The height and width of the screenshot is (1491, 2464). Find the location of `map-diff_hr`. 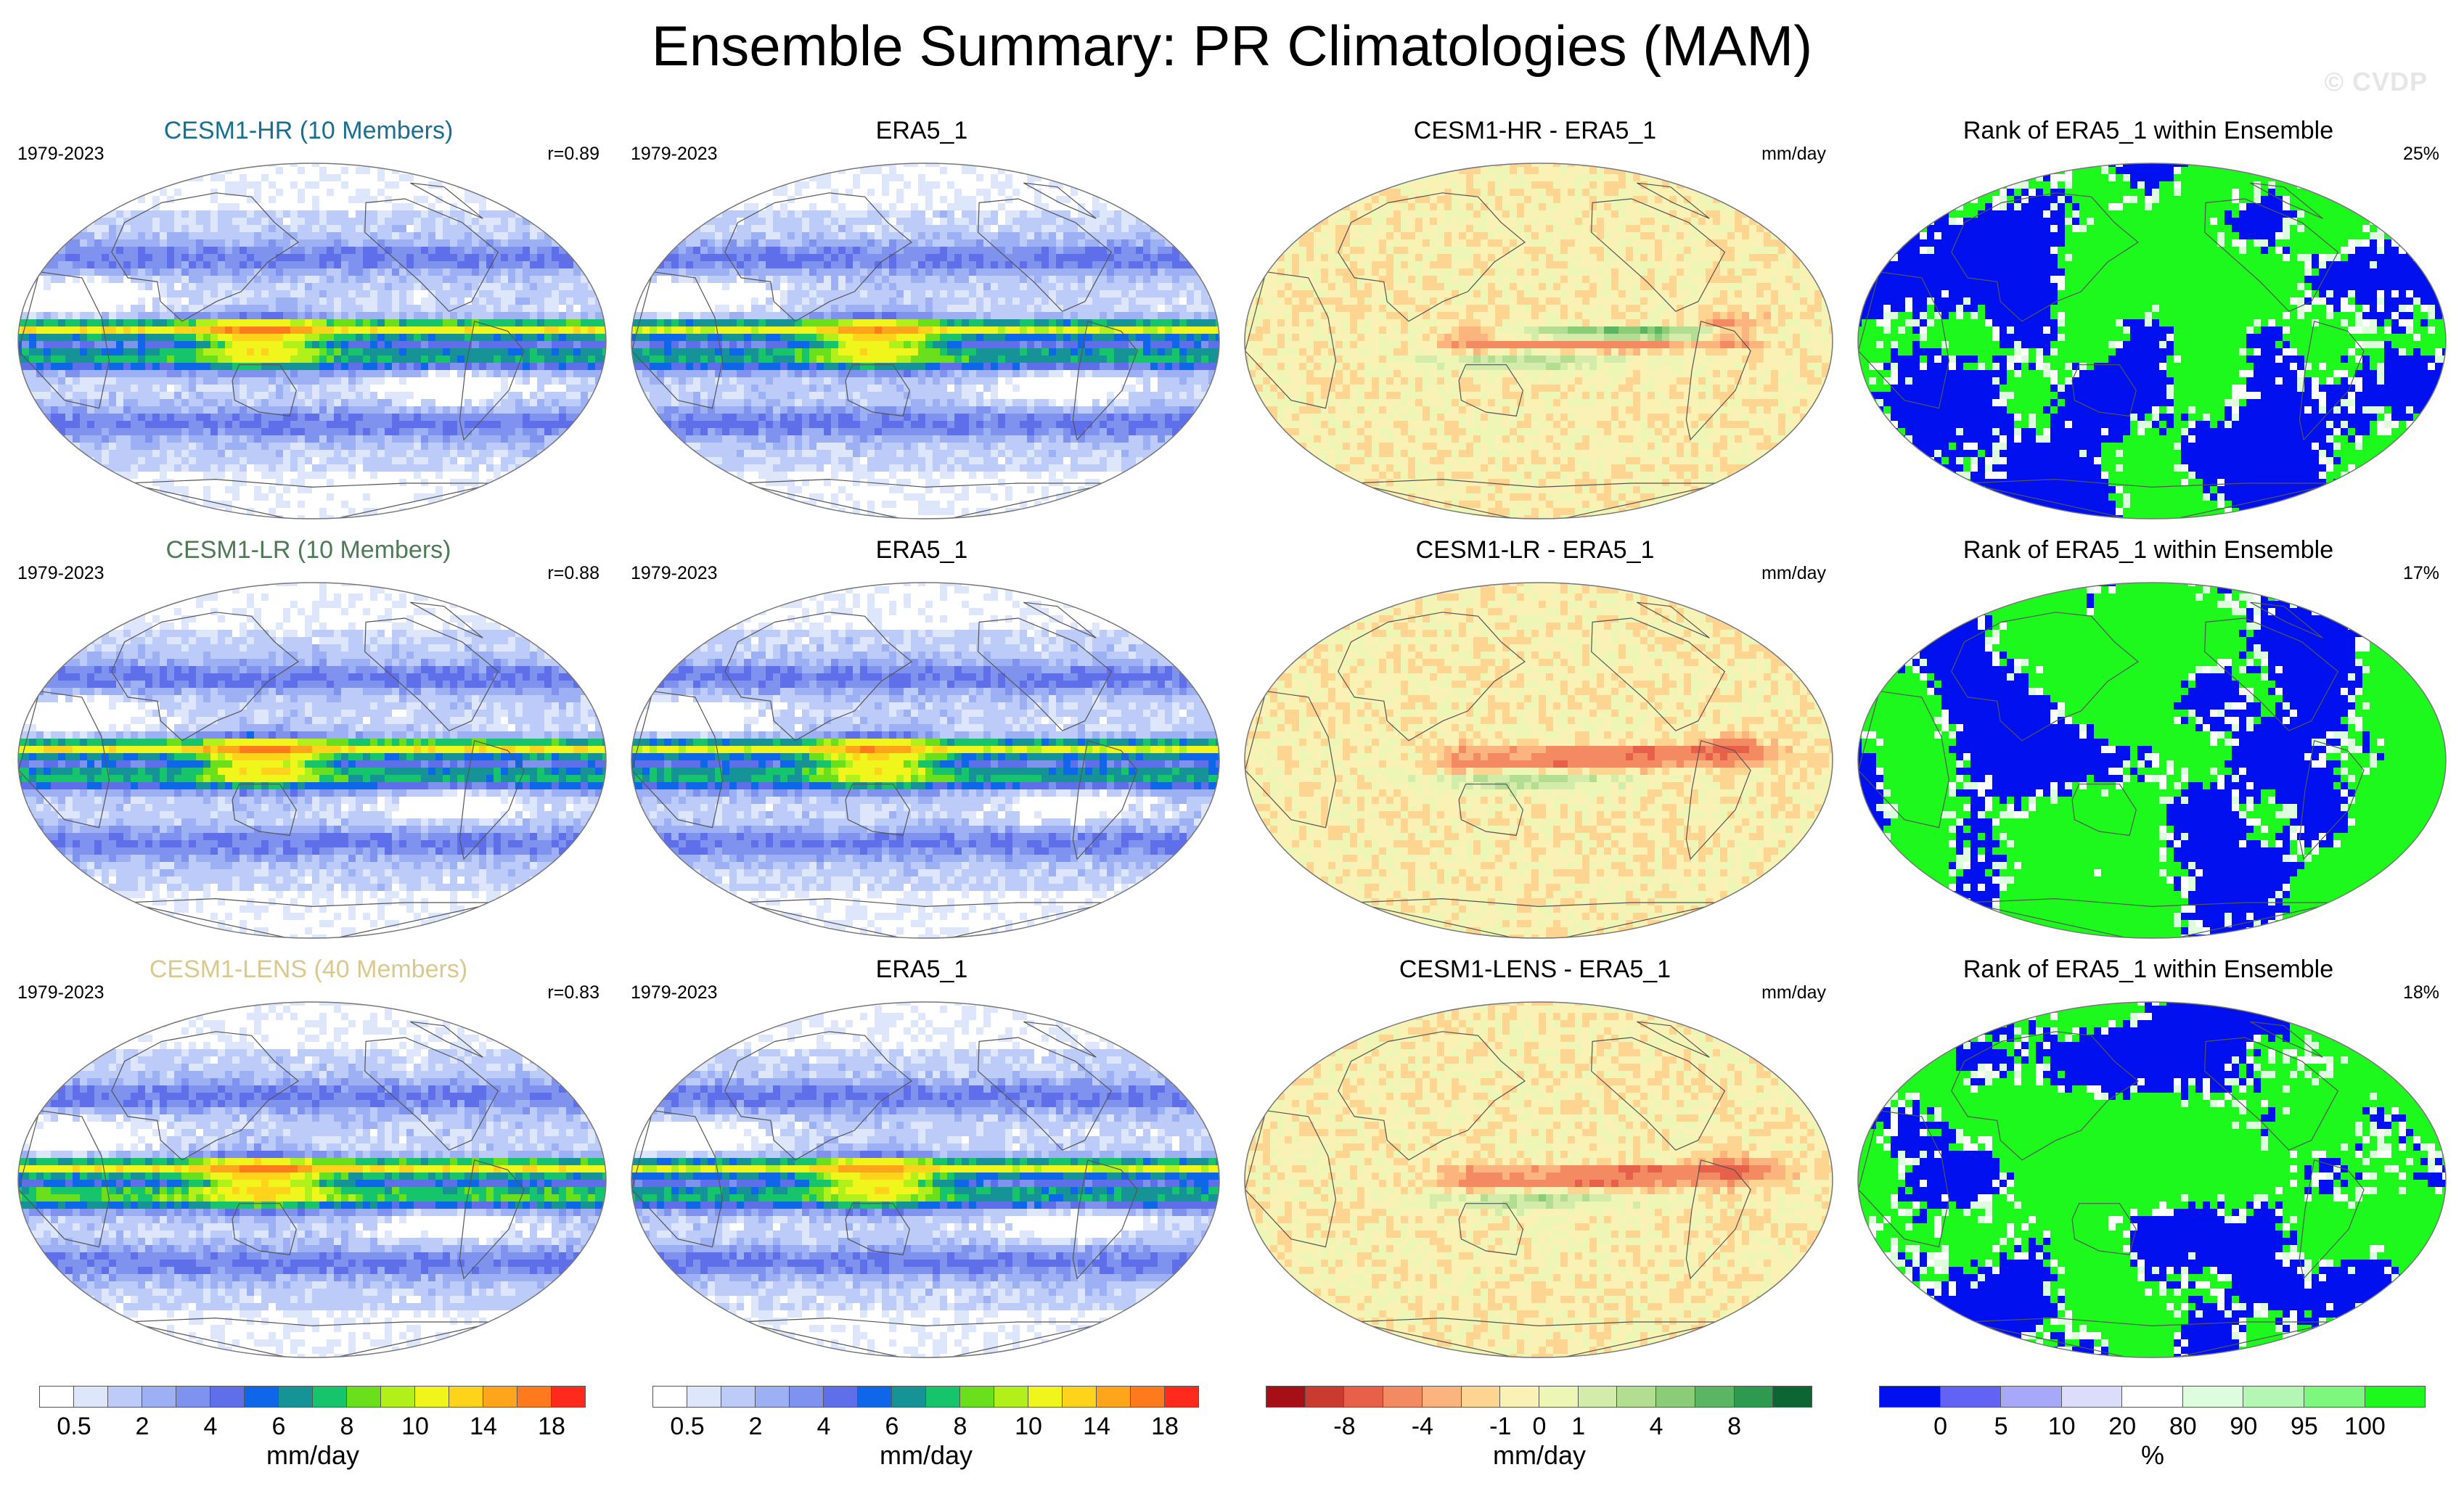

map-diff_hr is located at coordinates (1539, 341).